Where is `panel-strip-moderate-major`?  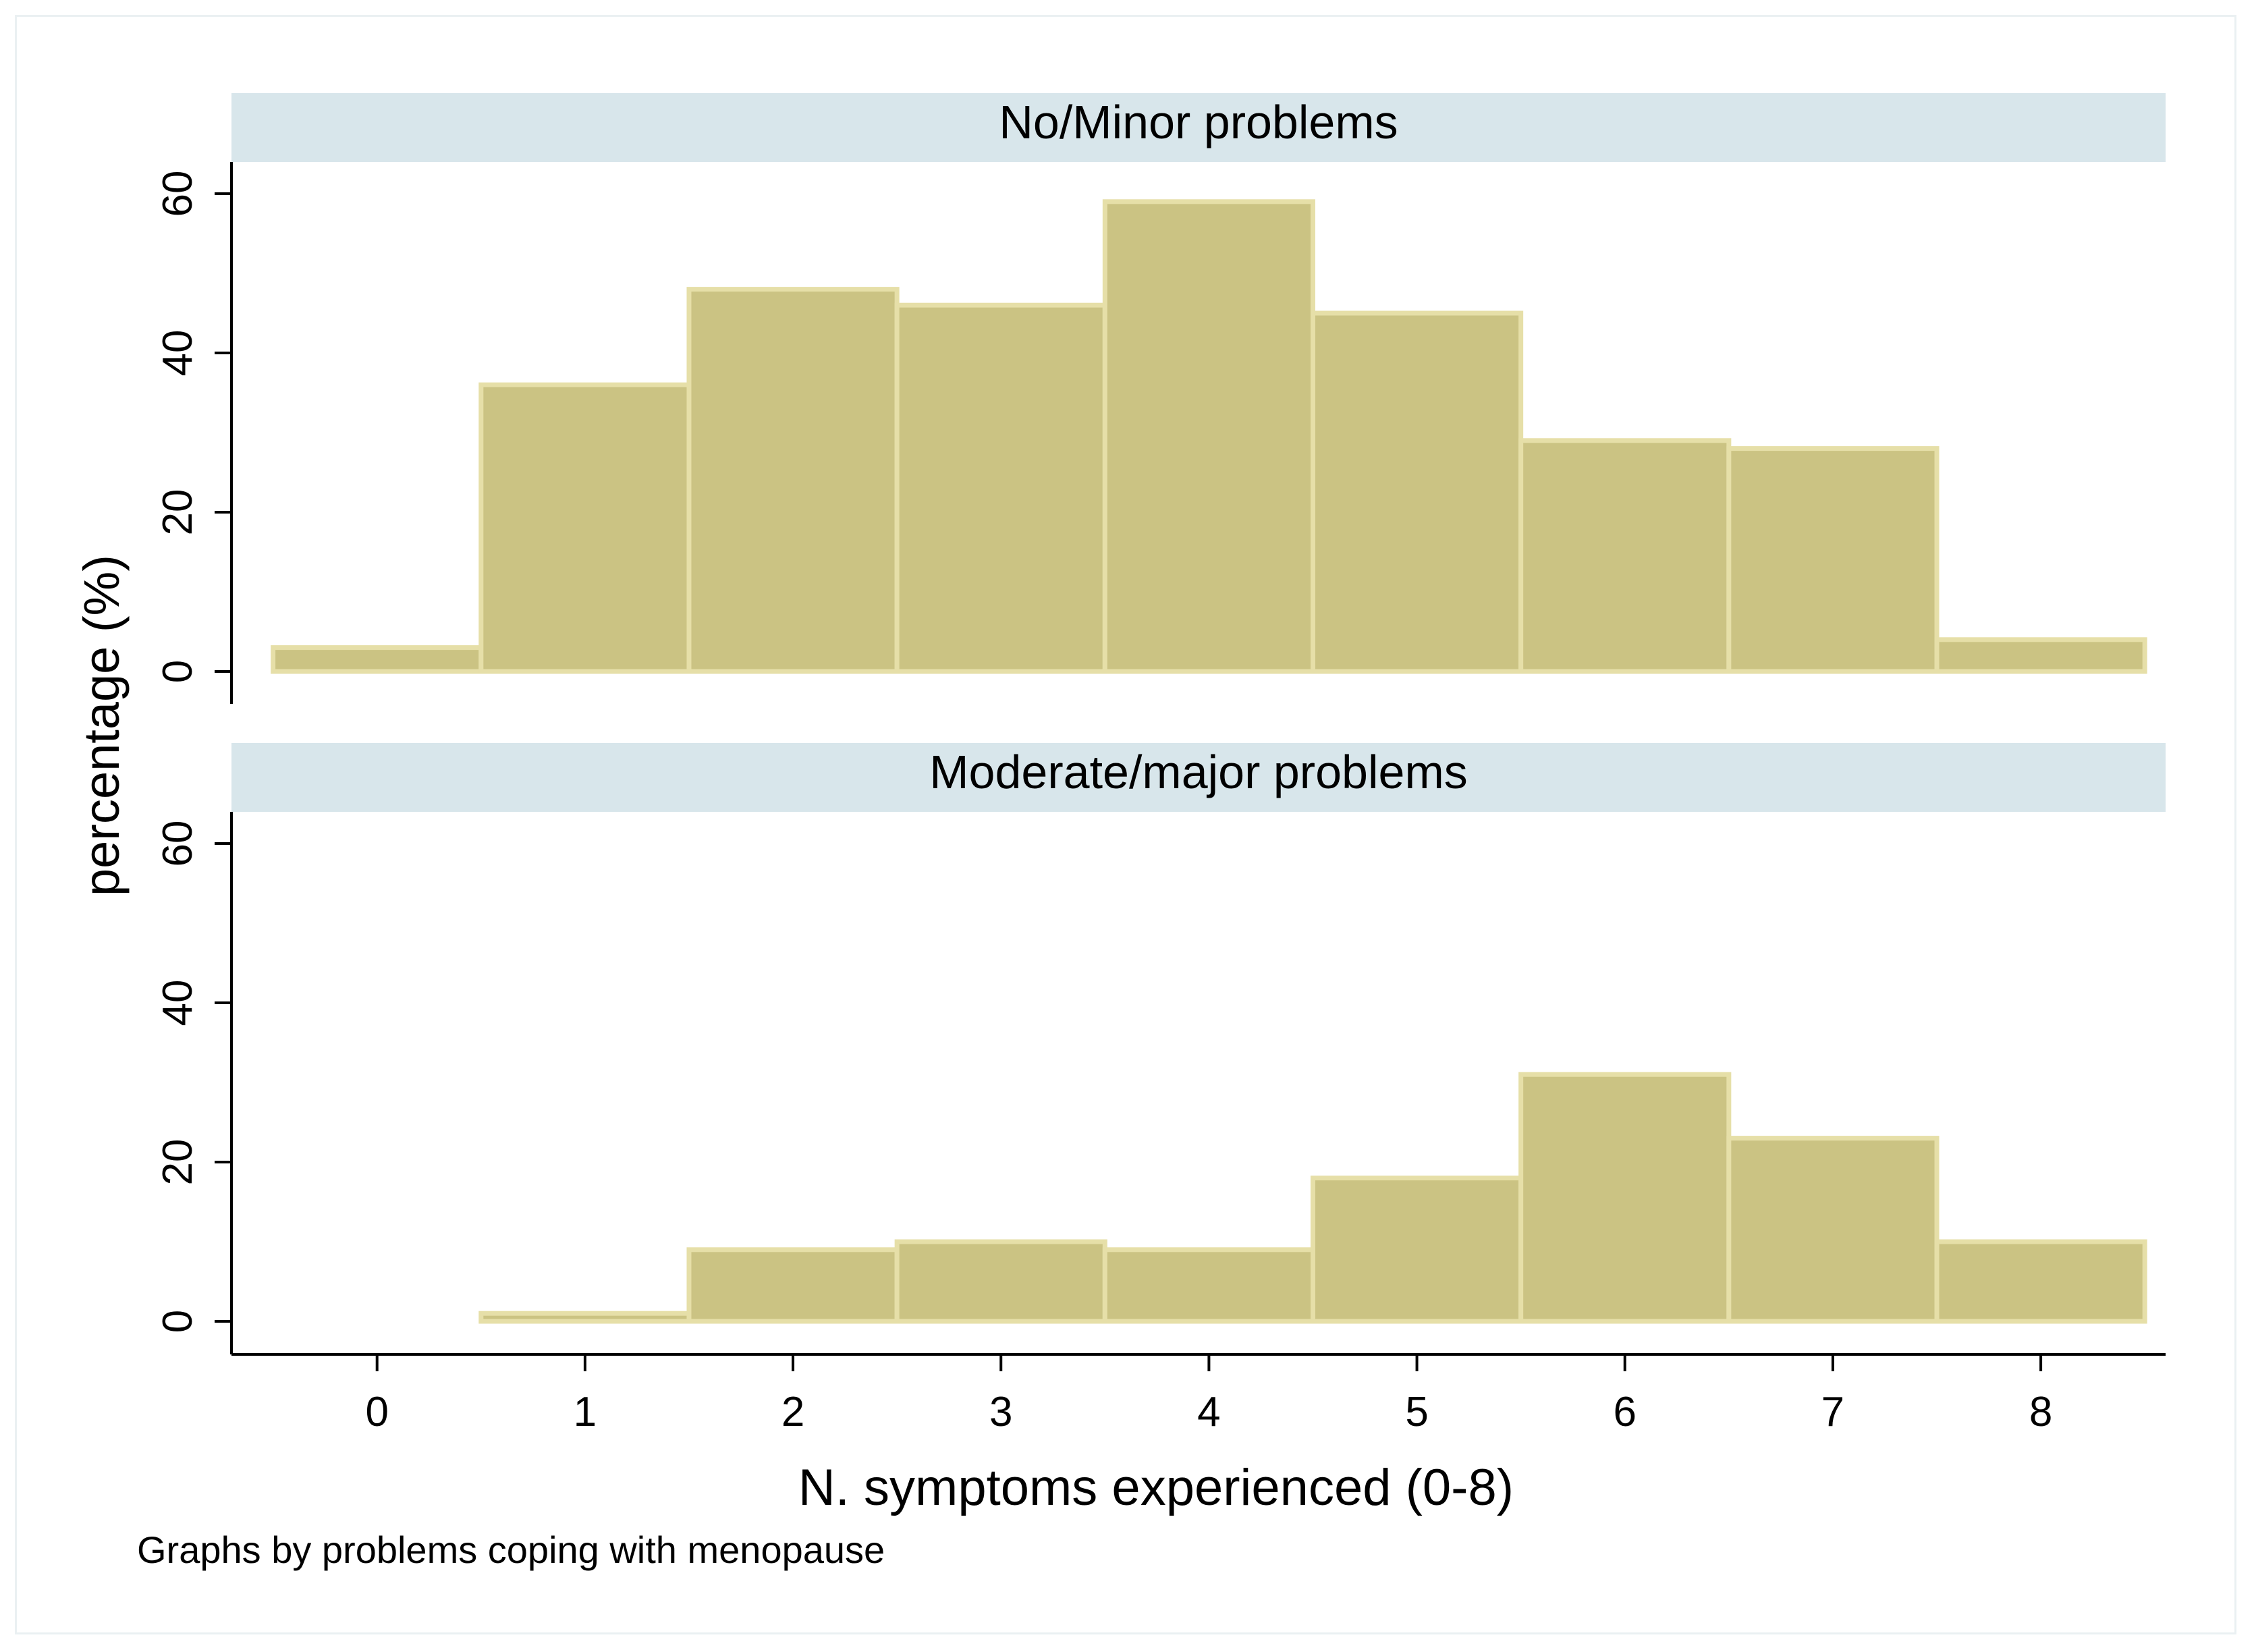
panel-strip-moderate-major is located at coordinates (1198, 777).